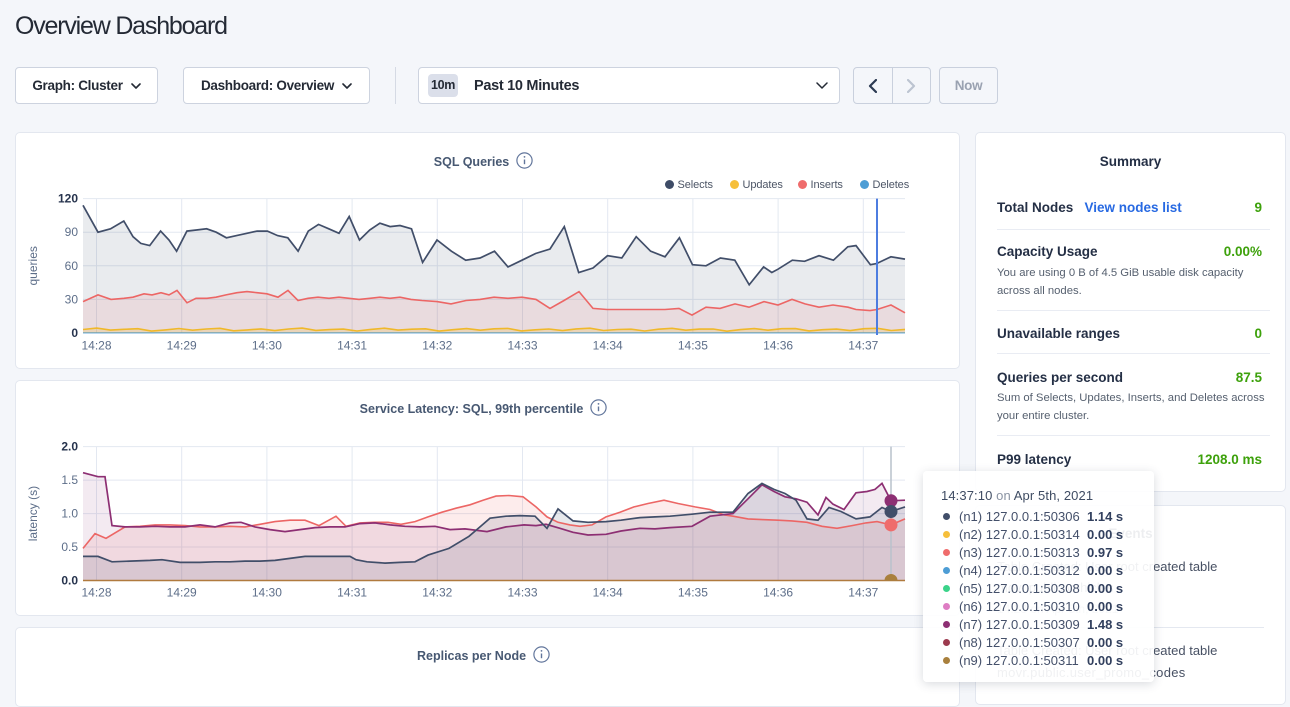 This screenshot has width=1290, height=707. Describe the element at coordinates (69, 447) in the screenshot. I see `svg-text: 2.0` at that location.